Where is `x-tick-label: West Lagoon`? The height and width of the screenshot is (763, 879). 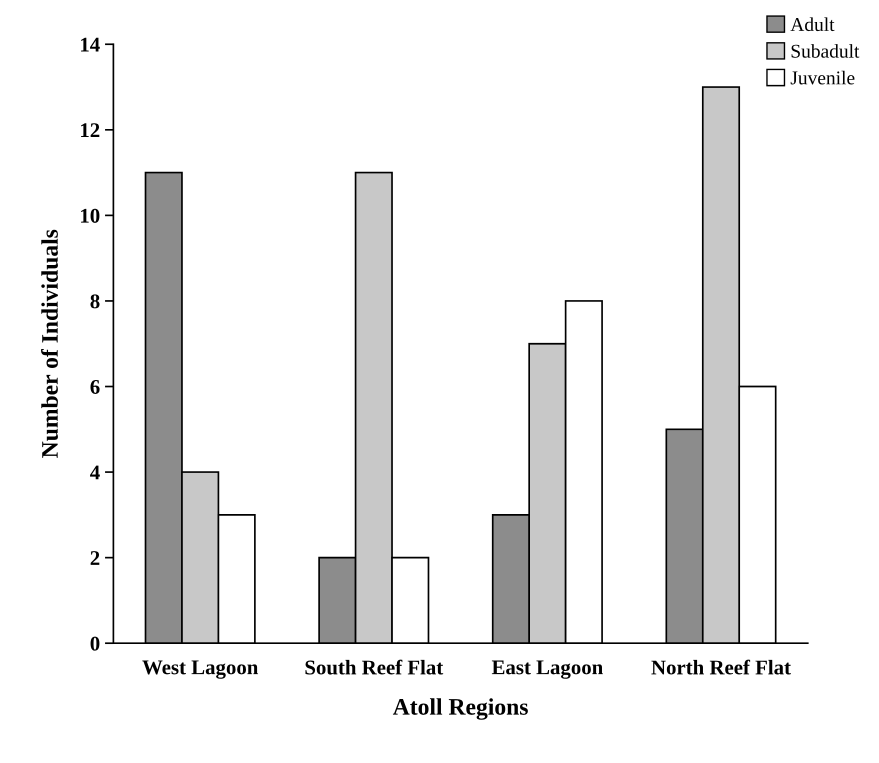
x-tick-label: West Lagoon is located at coordinates (200, 669).